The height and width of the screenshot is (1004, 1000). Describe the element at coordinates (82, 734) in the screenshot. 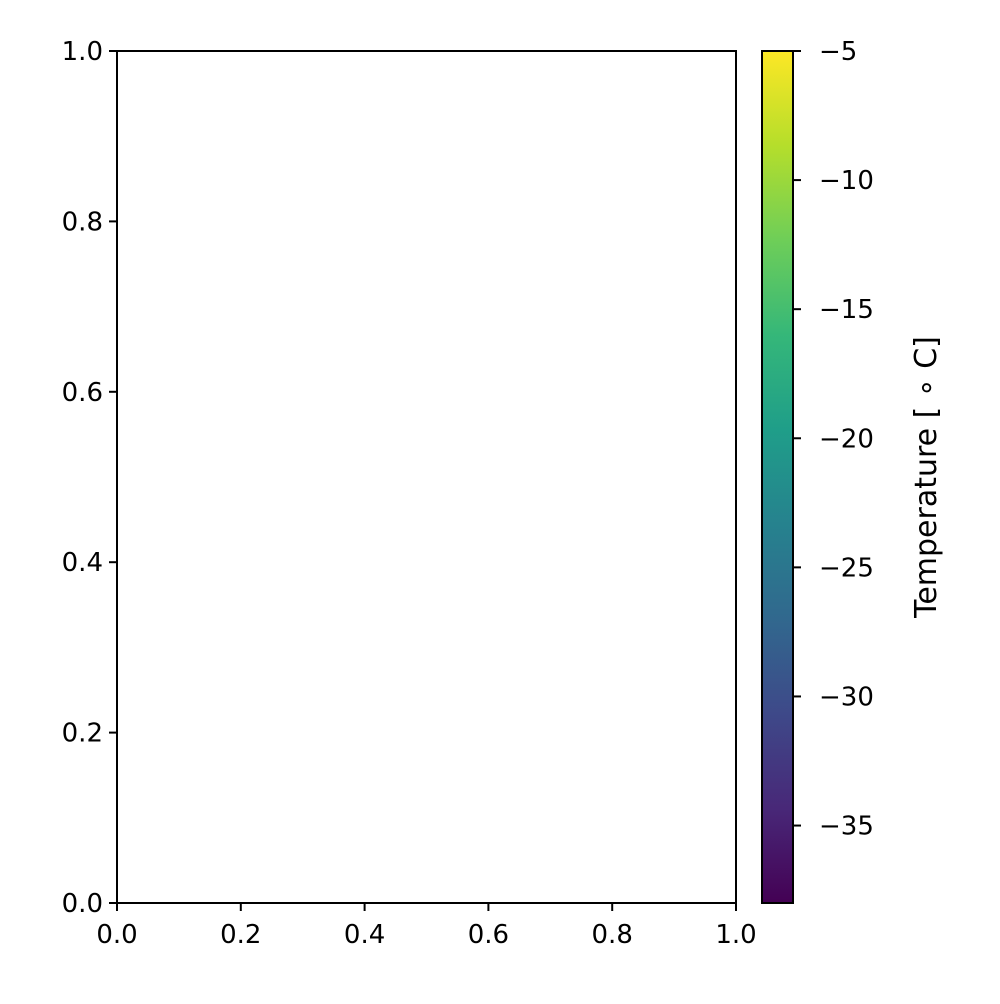

I see `y-tick-label: 0.2` at that location.